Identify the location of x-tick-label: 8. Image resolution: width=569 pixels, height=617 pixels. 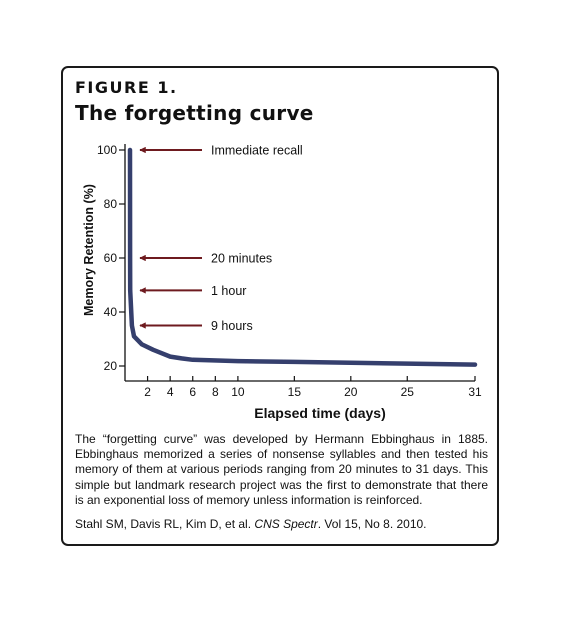
(215, 392).